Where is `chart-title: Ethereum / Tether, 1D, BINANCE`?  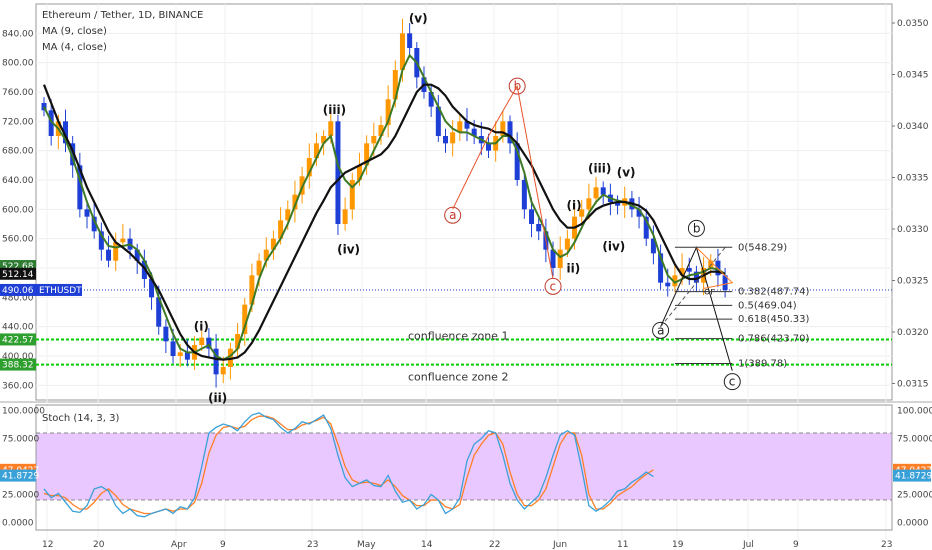 chart-title: Ethereum / Tether, 1D, BINANCE is located at coordinates (122, 15).